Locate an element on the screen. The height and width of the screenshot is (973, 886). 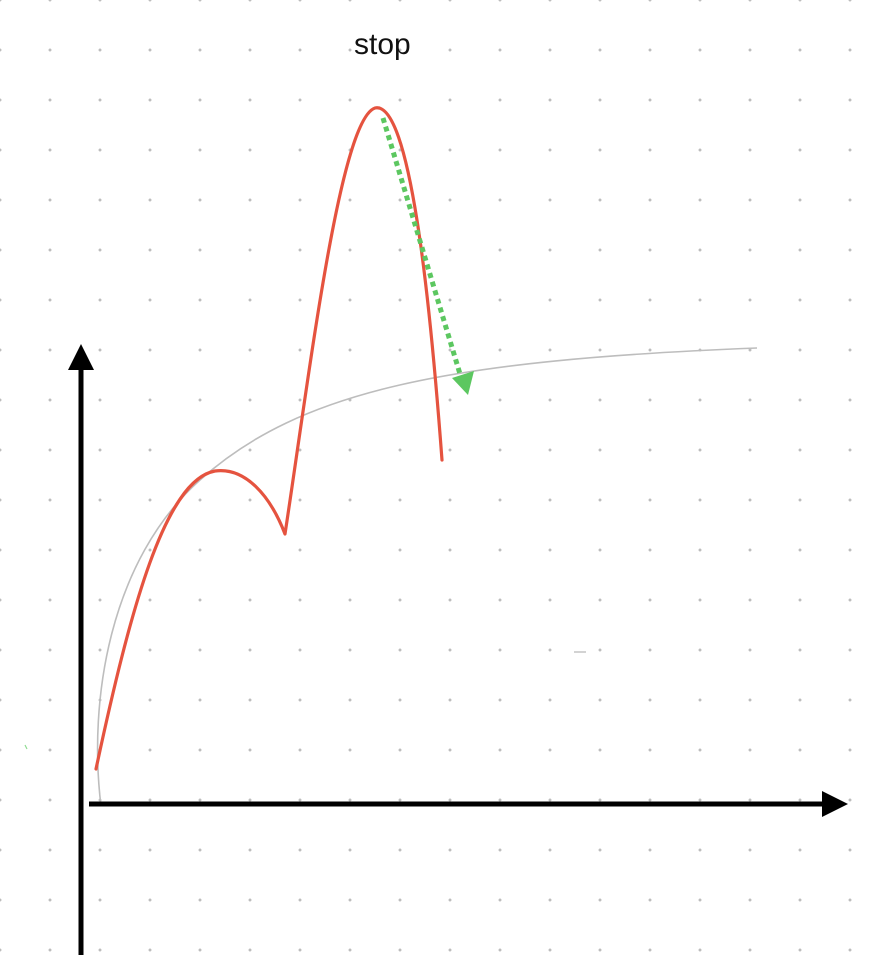
green-arrowhead is located at coordinates (463, 383).